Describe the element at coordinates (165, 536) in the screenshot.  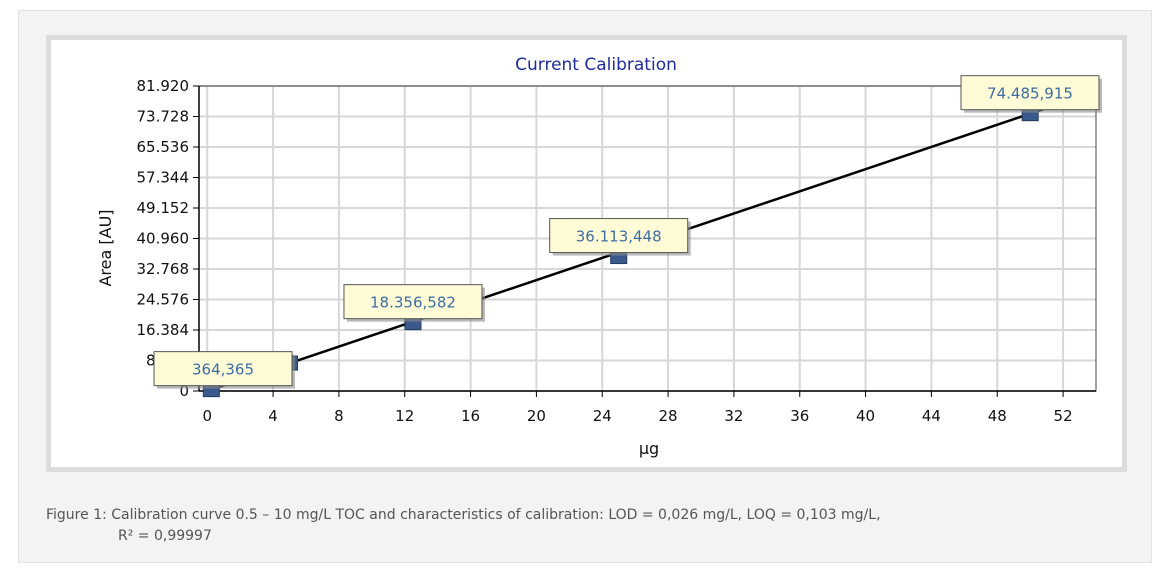
I see `caption-line-2: R² = 0,99997` at that location.